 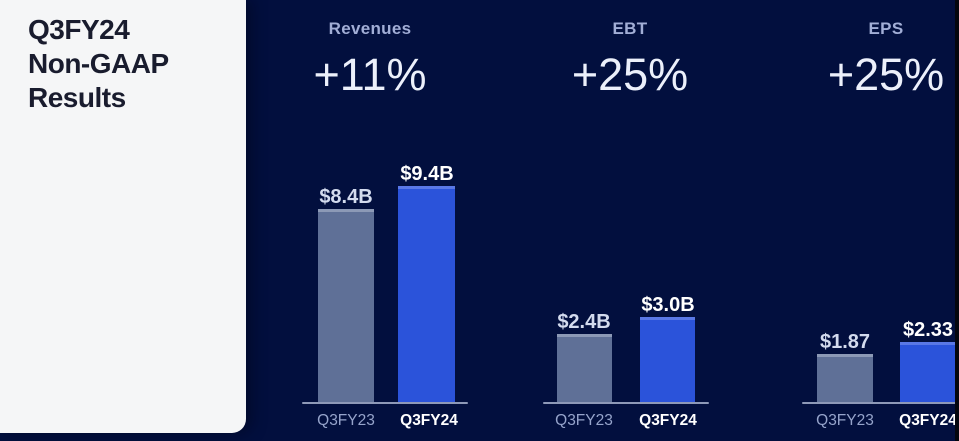 What do you see at coordinates (668, 420) in the screenshot?
I see `category-label-ebt-q3fy24: Q3FY24` at bounding box center [668, 420].